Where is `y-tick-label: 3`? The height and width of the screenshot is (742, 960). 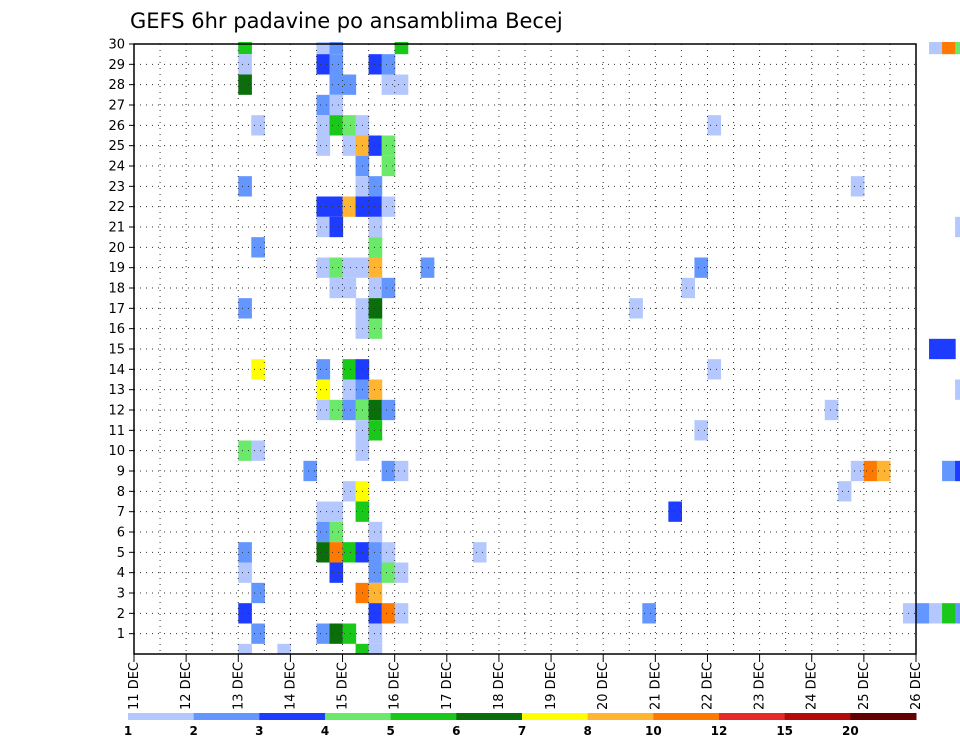
y-tick-label: 3 is located at coordinates (121, 594).